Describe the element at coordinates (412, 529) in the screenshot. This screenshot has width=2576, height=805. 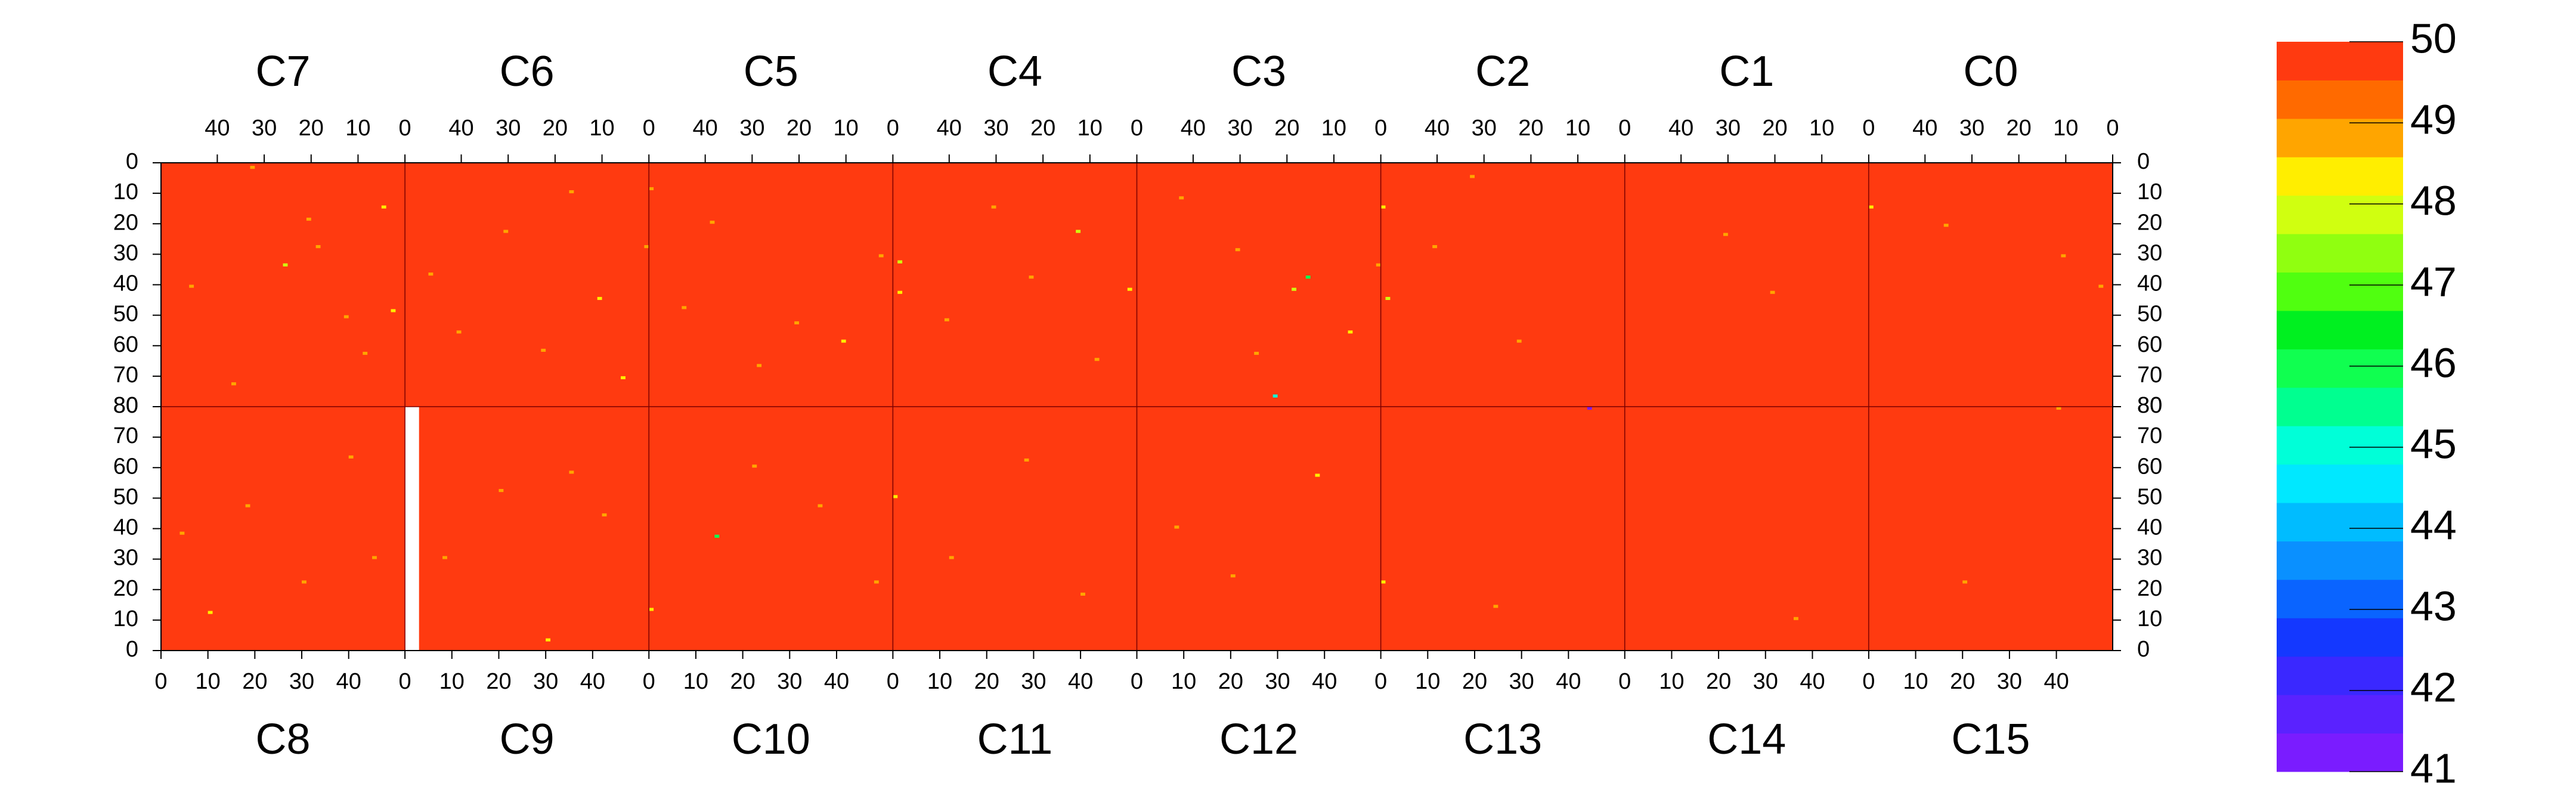
I see `masked-region` at that location.